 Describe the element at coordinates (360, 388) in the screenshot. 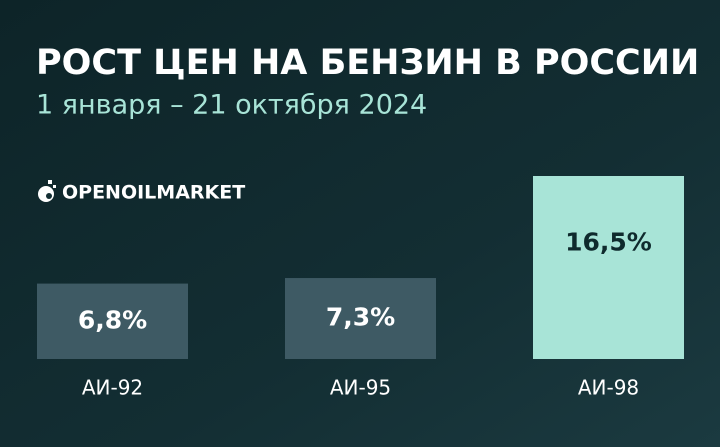

I see `x-tick-label: АИ-95` at that location.